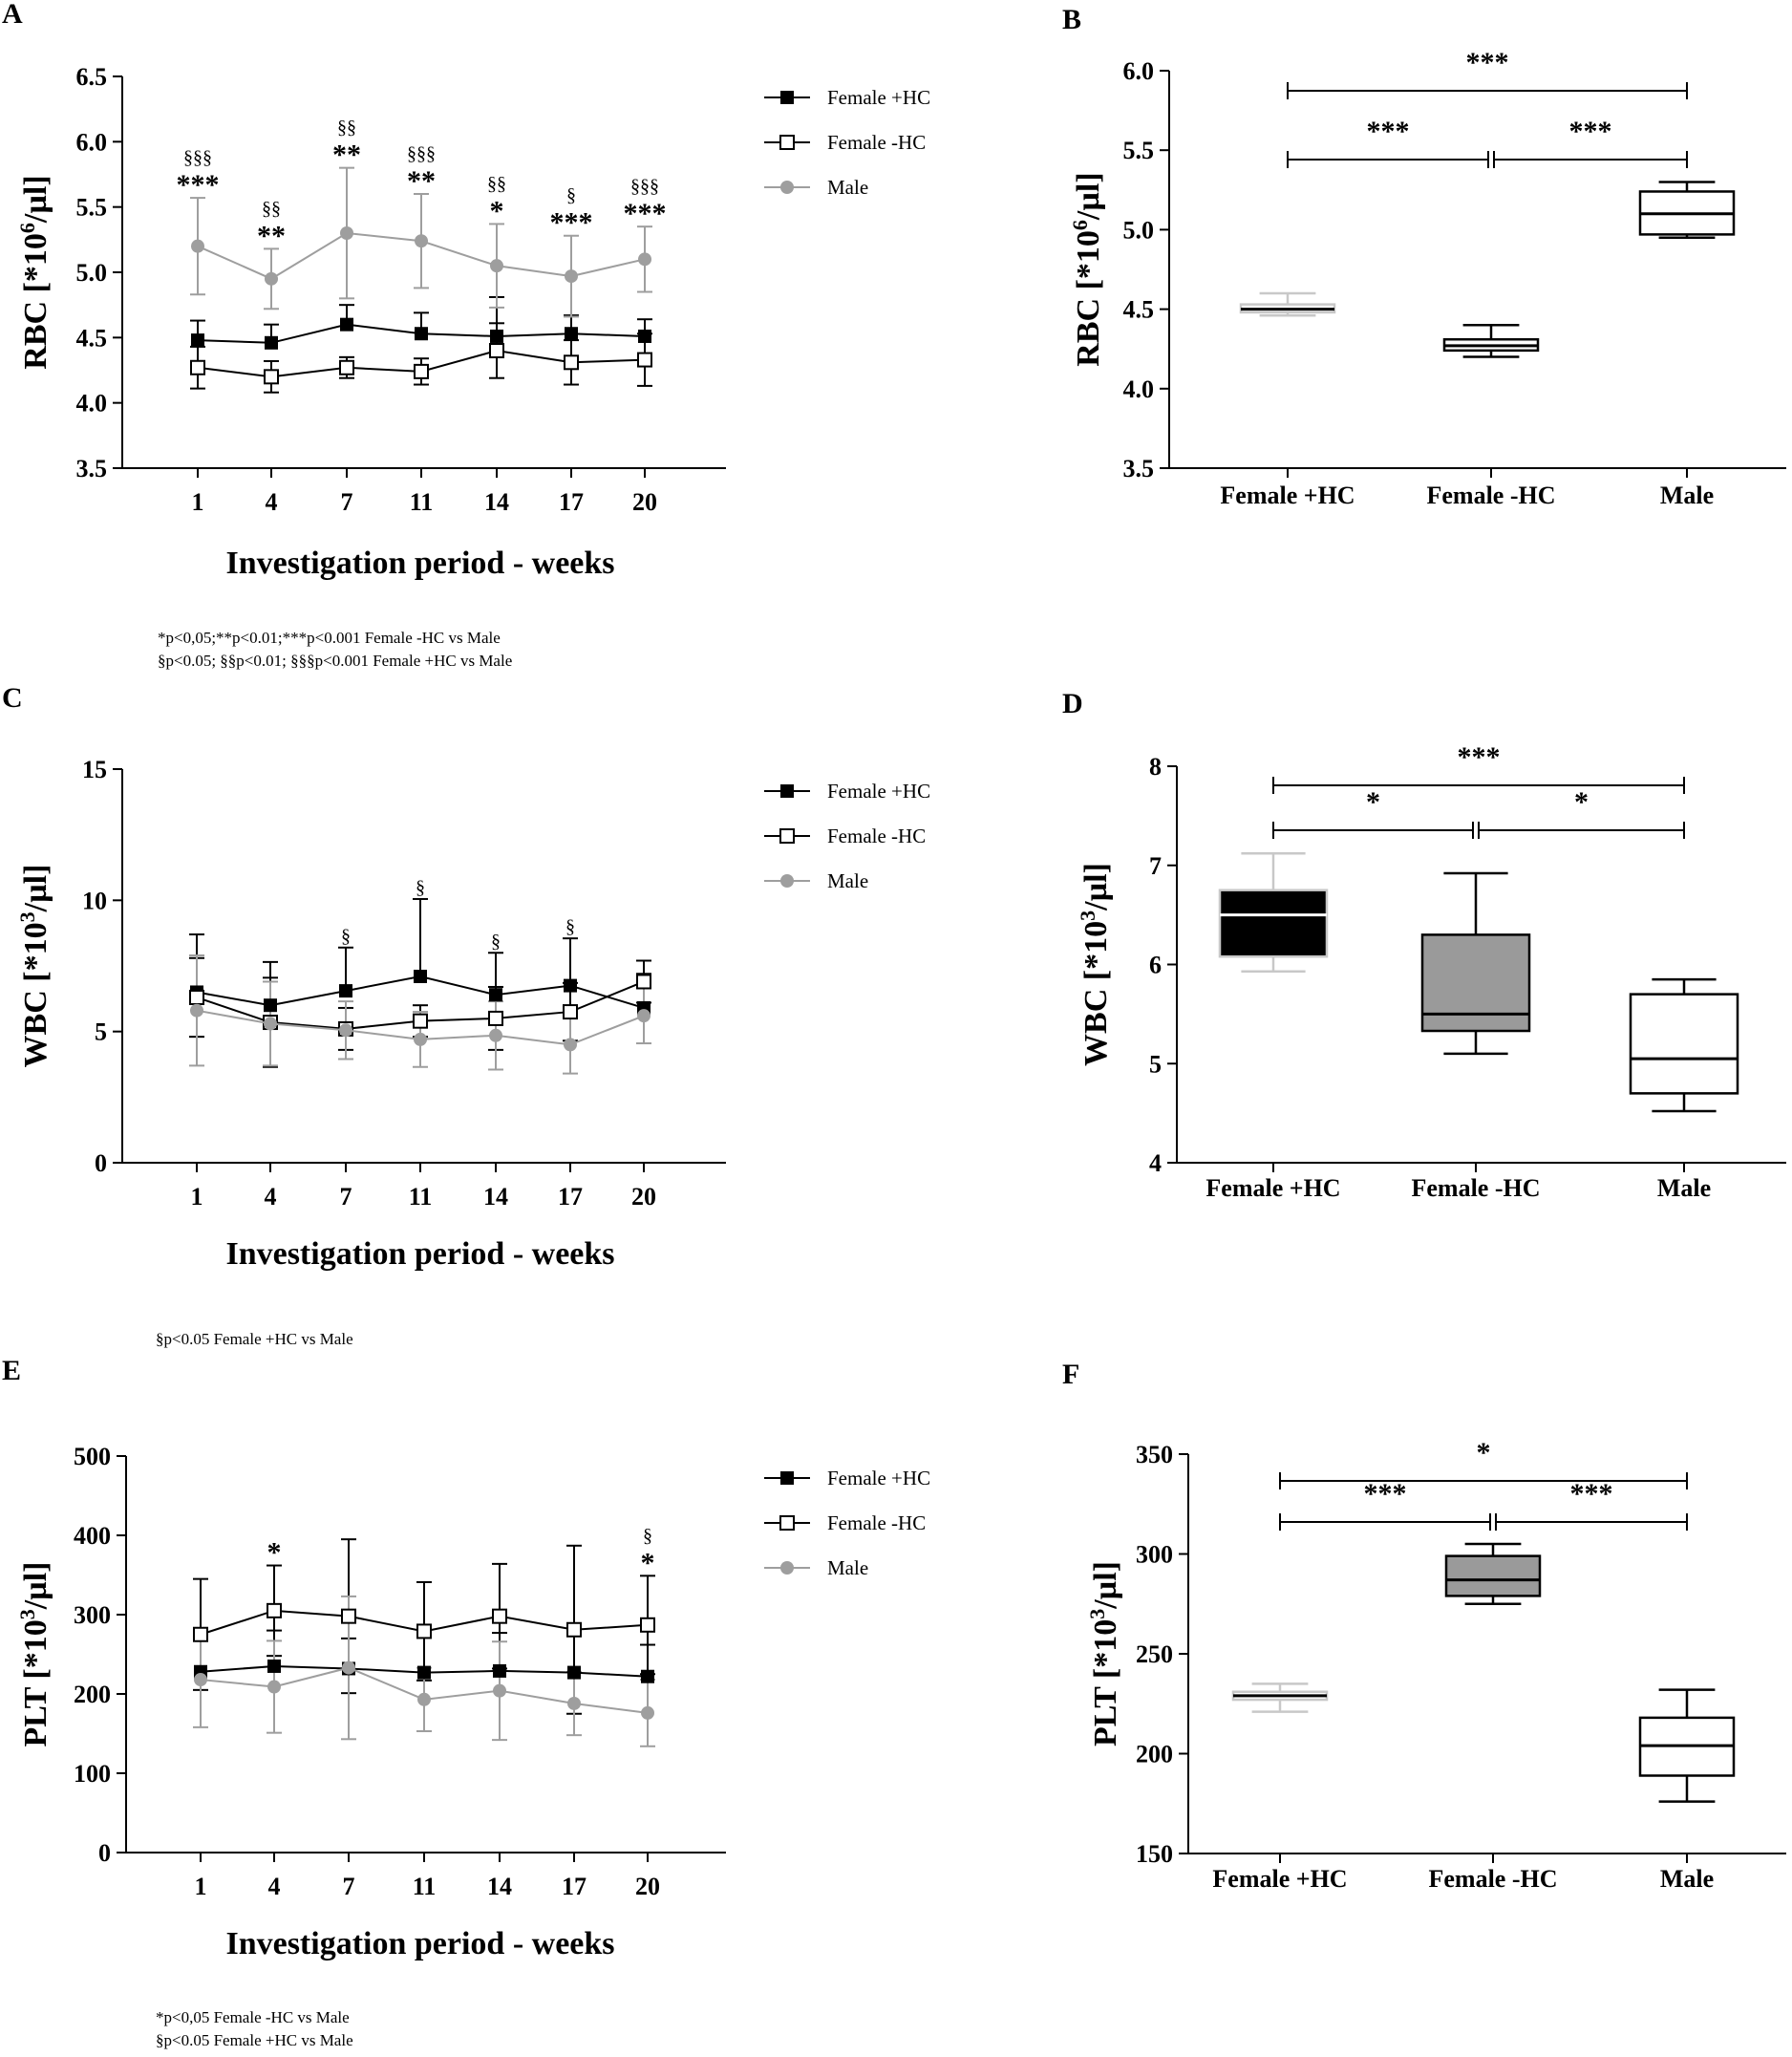 Image resolution: width=1792 pixels, height=2057 pixels. What do you see at coordinates (1087, 916) in the screenshot?
I see `y-axis-title-sup: 3` at bounding box center [1087, 916].